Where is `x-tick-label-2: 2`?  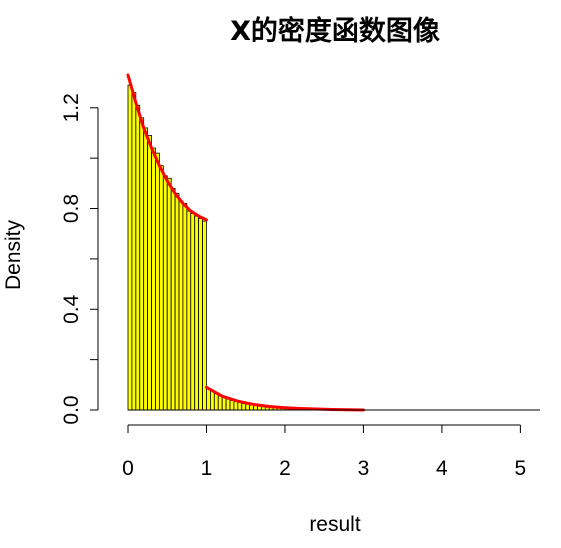 x-tick-label-2: 2 is located at coordinates (285, 468).